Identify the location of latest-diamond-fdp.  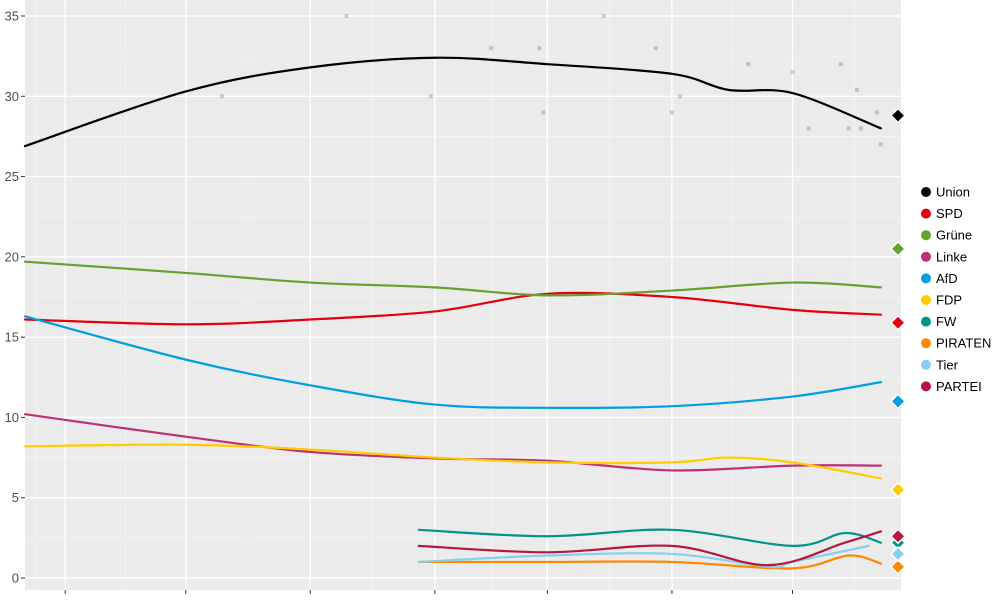
(898, 489).